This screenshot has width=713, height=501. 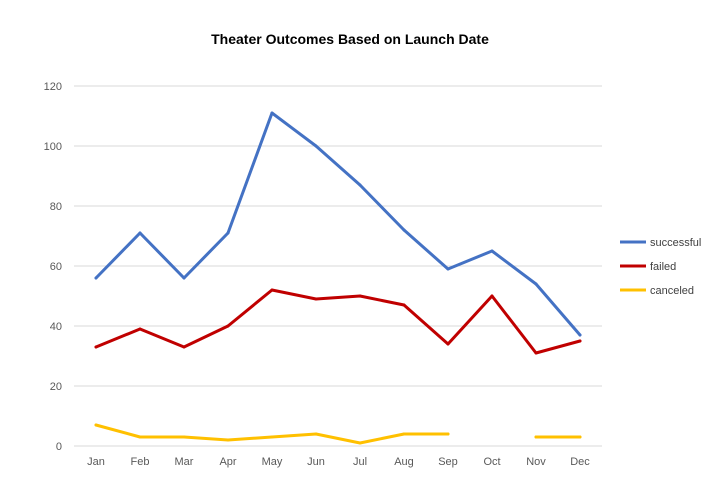 What do you see at coordinates (96, 462) in the screenshot?
I see `x-tick-label: Jan` at bounding box center [96, 462].